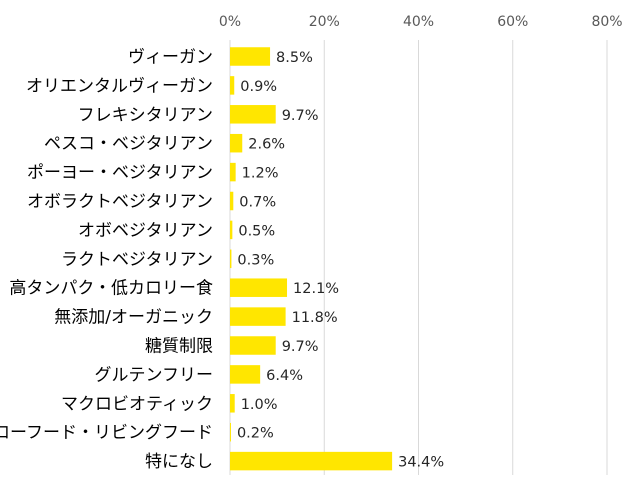 This screenshot has width=641, height=492. Describe the element at coordinates (106, 433) in the screenshot. I see `category-label: ローフード・リビングフード` at that location.